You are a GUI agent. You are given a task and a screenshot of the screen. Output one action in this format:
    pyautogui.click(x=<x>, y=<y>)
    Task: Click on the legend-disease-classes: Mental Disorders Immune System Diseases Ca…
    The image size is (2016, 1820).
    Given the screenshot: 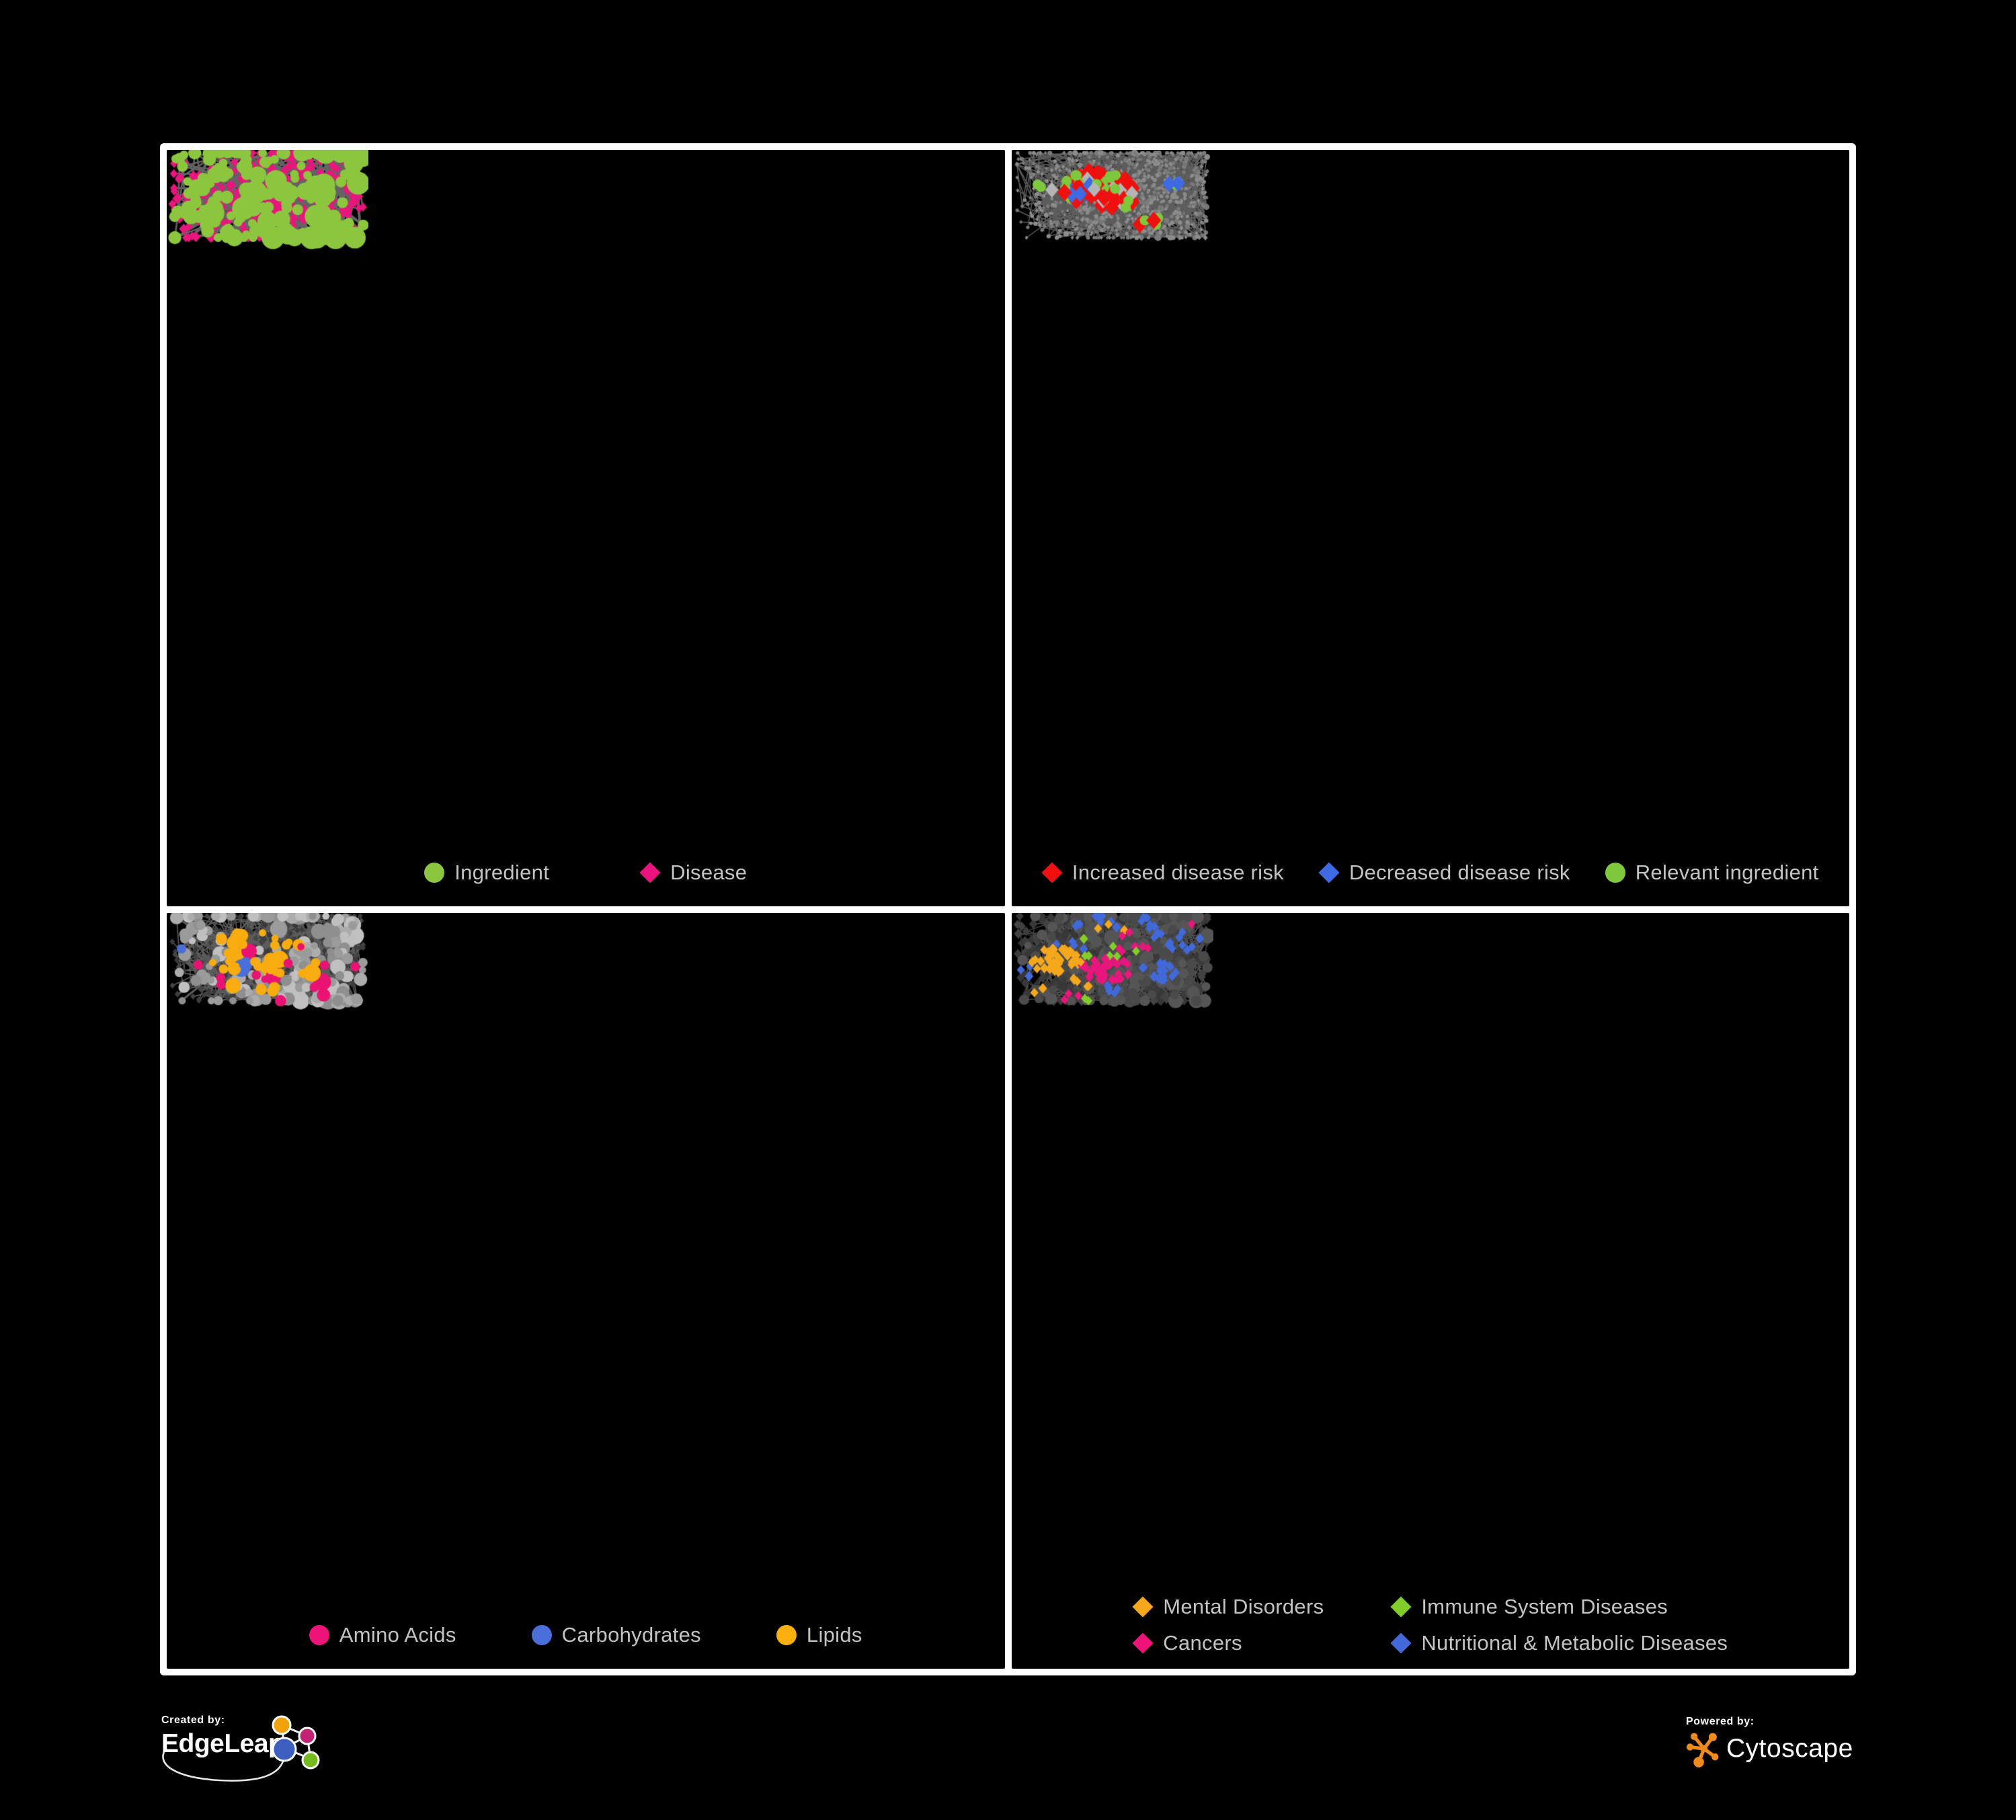 What is the action you would take?
    pyautogui.click(x=1431, y=1625)
    